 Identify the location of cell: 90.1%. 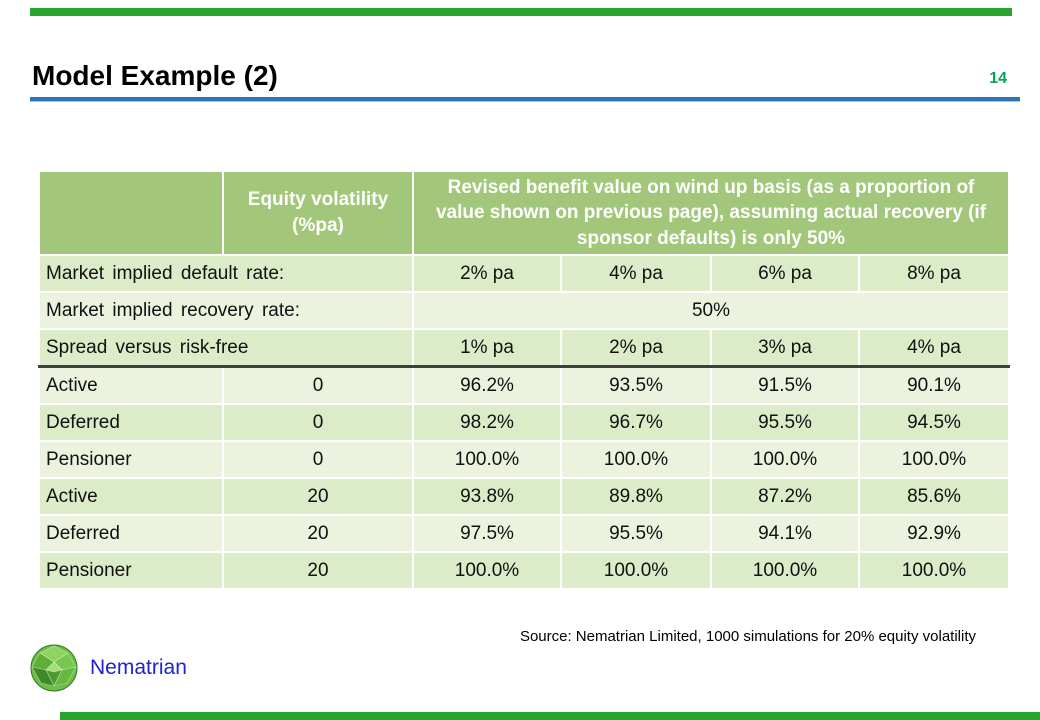
(934, 385).